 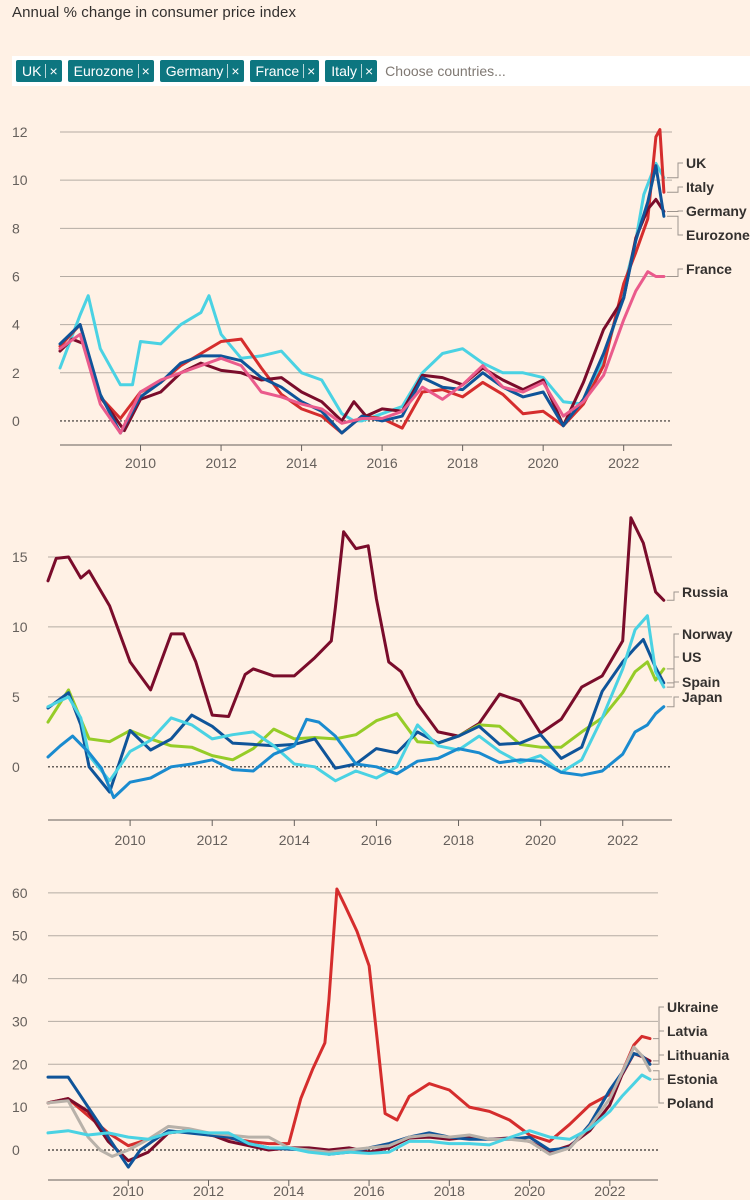 I want to click on series-label-russia: Russia, so click(x=705, y=592).